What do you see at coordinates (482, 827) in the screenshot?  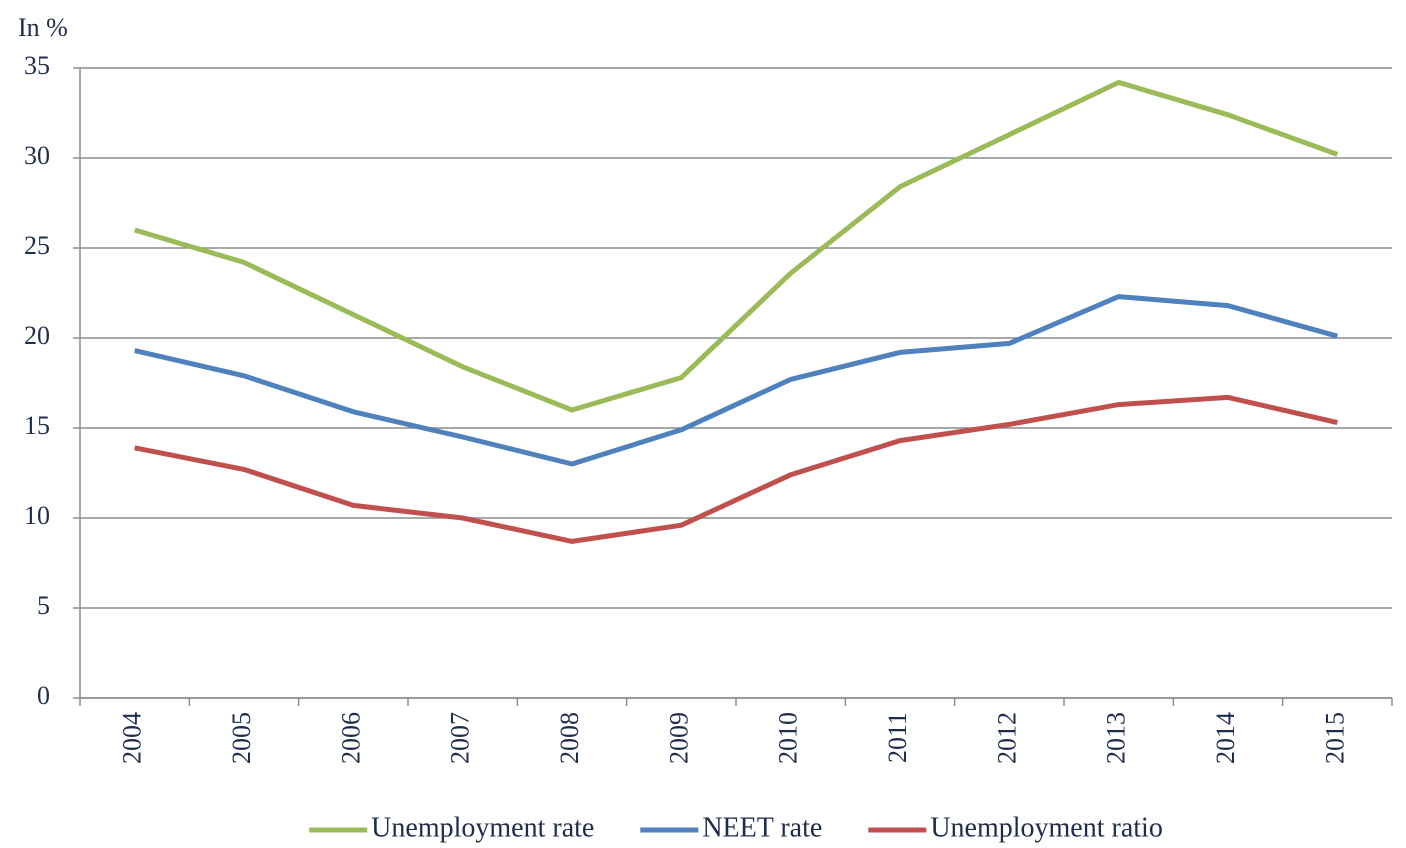 I see `legend-label: Unemployment rate` at bounding box center [482, 827].